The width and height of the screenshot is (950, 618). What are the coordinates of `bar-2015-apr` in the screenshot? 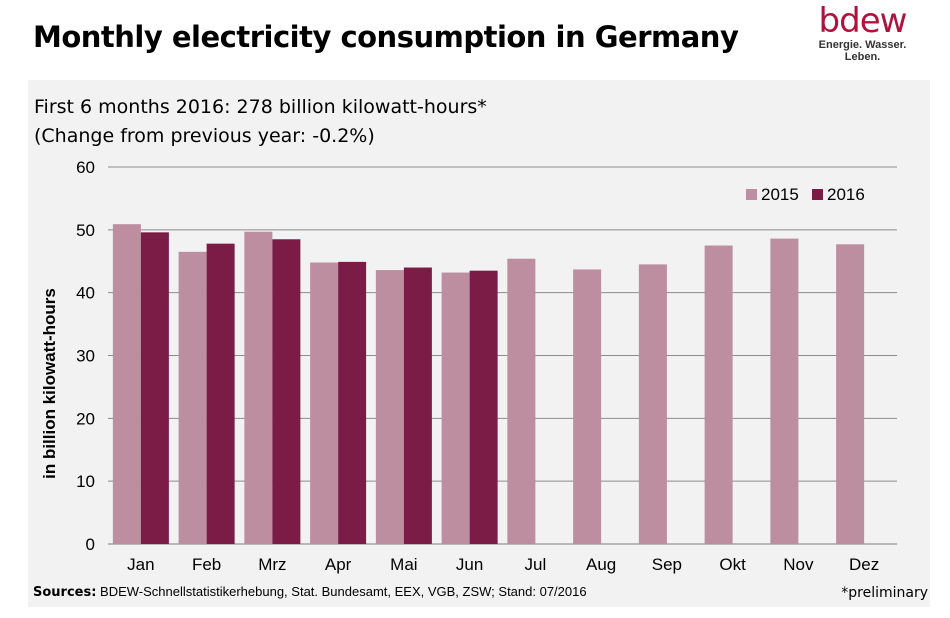 It's located at (324, 403).